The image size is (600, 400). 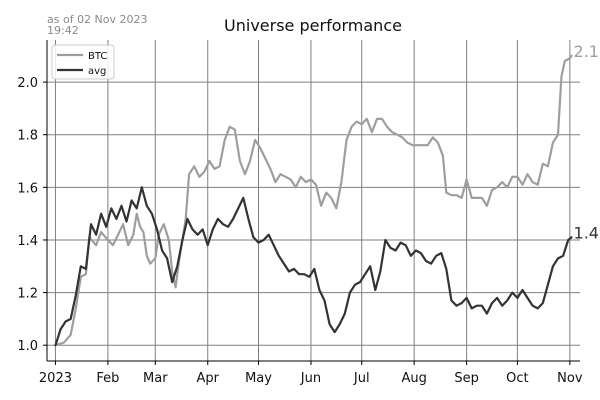 What do you see at coordinates (27, 83) in the screenshot?
I see `y-tick-label: 2.0` at bounding box center [27, 83].